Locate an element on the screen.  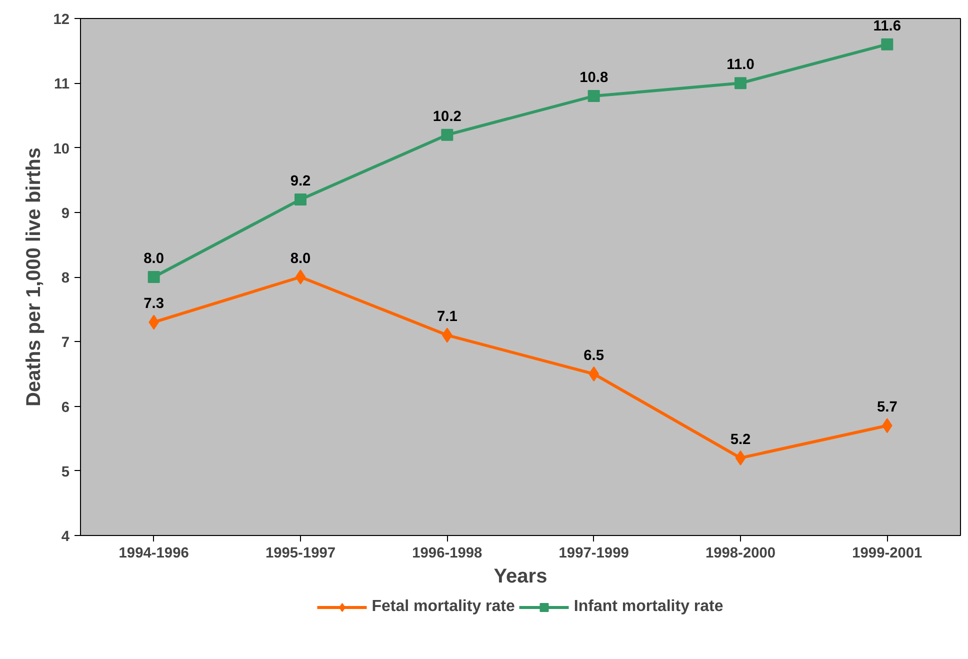
x-tick-label: 1998-2000 is located at coordinates (740, 554).